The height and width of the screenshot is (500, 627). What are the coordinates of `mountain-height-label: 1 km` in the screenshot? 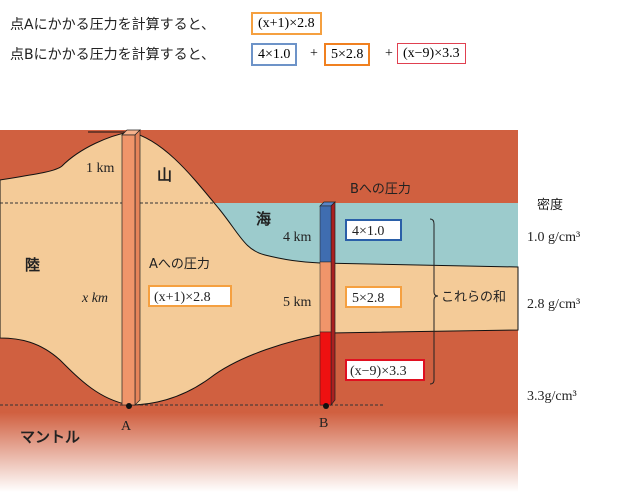 It's located at (100, 168).